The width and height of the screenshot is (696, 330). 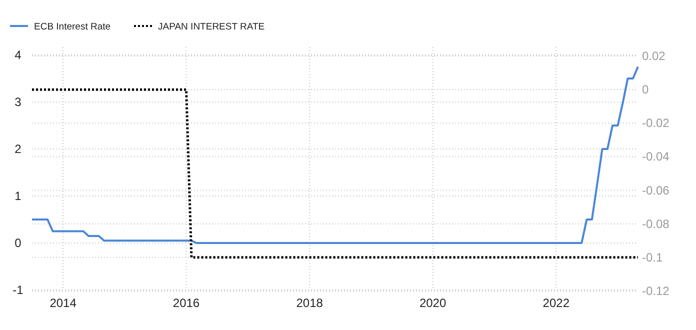 What do you see at coordinates (653, 257) in the screenshot?
I see `y2-tick-label: -0.1` at bounding box center [653, 257].